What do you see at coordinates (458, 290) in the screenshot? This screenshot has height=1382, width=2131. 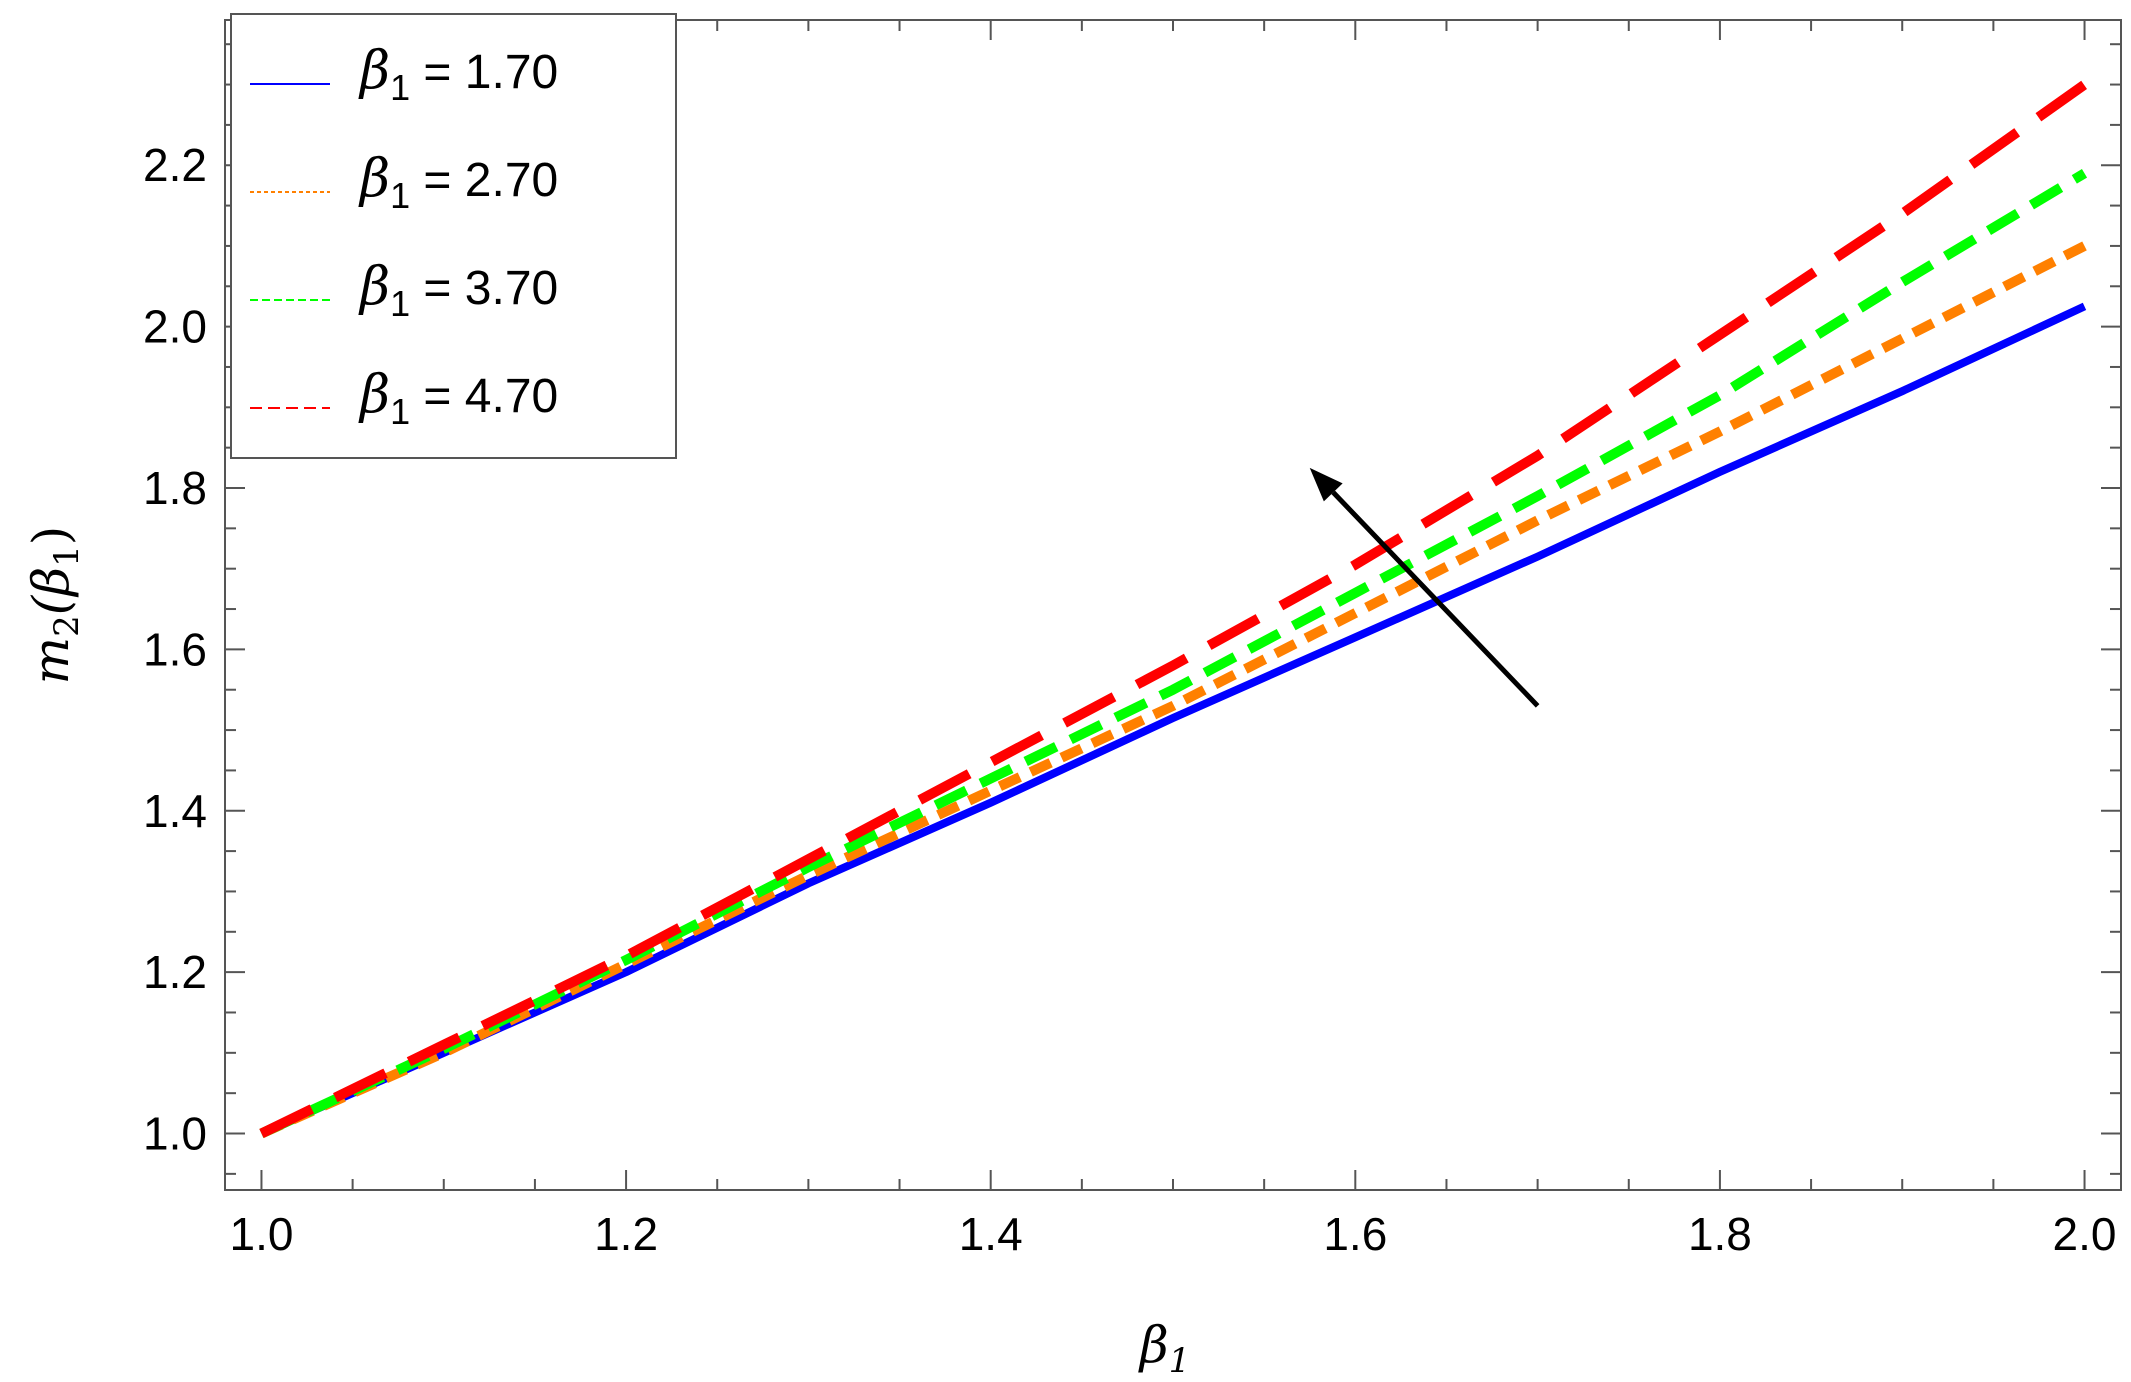 I see `legend-label: β1 = 3.70` at bounding box center [458, 290].